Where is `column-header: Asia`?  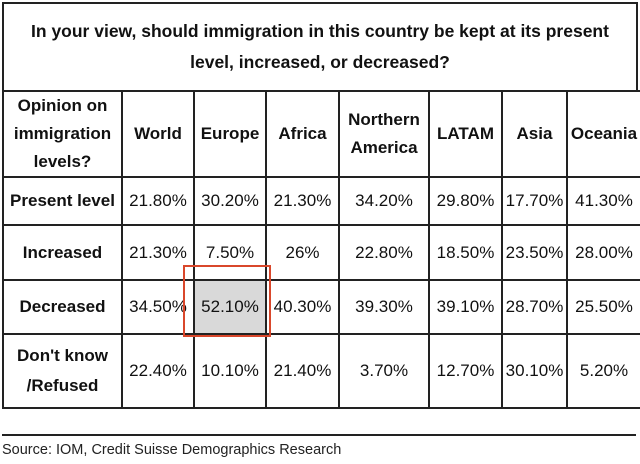 column-header: Asia is located at coordinates (534, 134).